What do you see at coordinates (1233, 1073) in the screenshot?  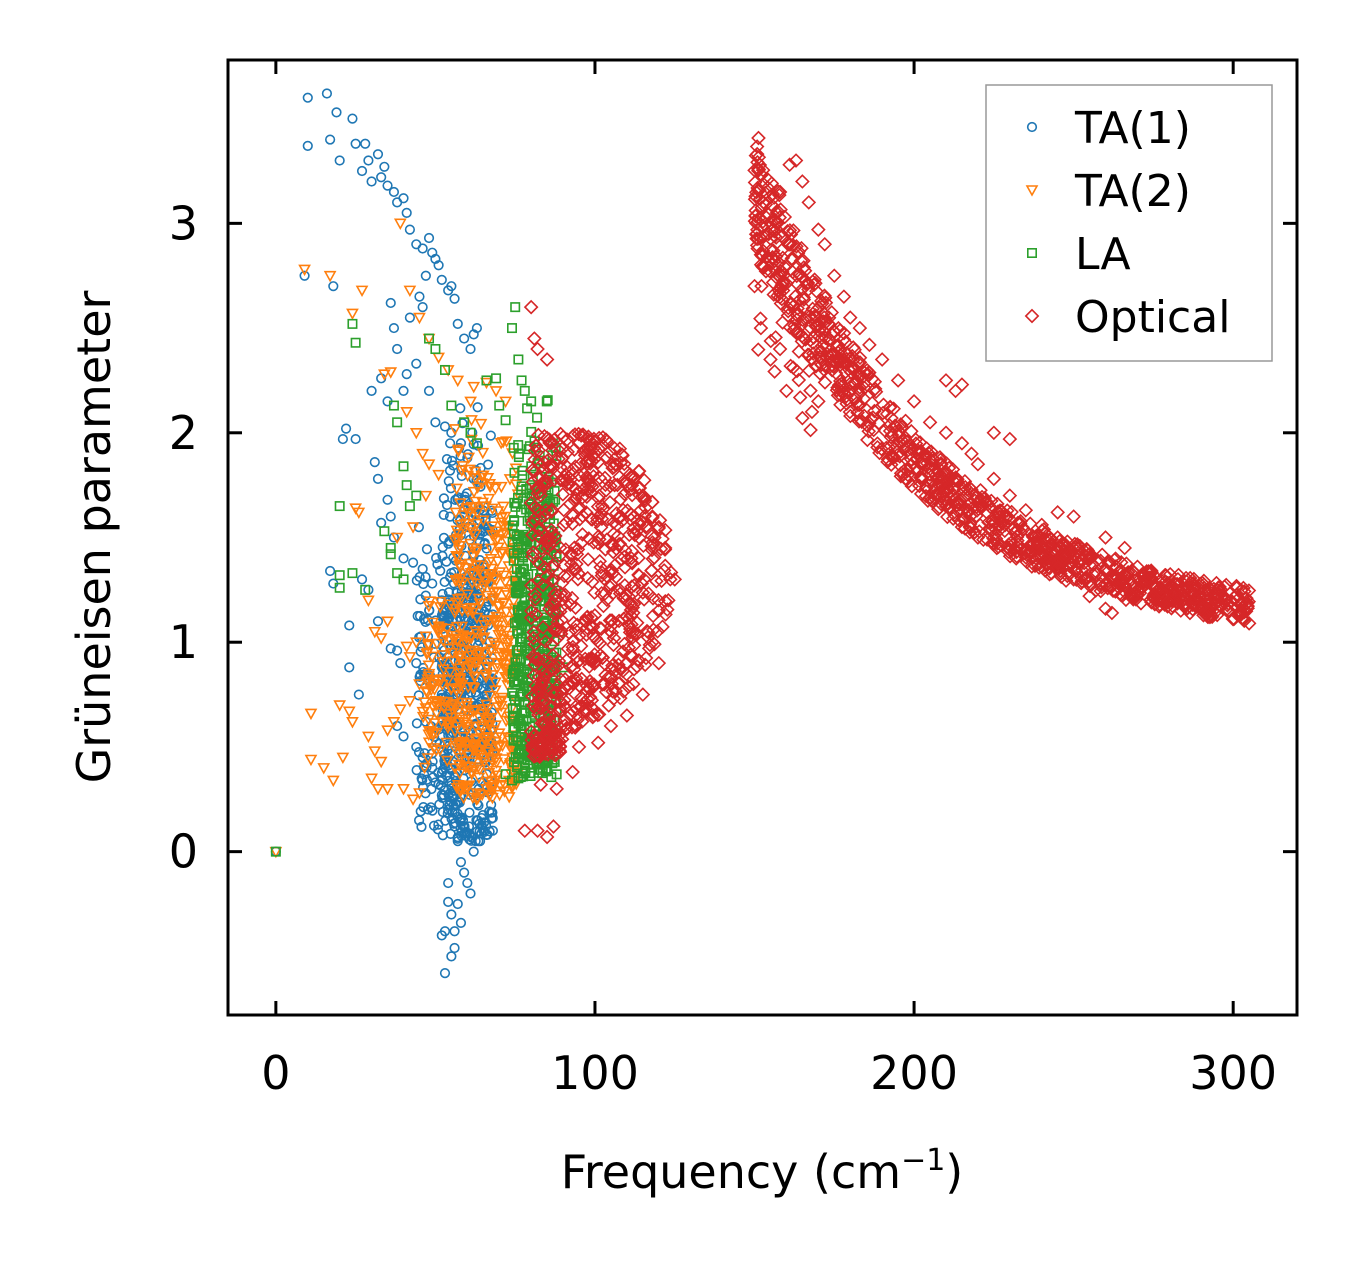 I see `x-tick-label: 300` at bounding box center [1233, 1073].